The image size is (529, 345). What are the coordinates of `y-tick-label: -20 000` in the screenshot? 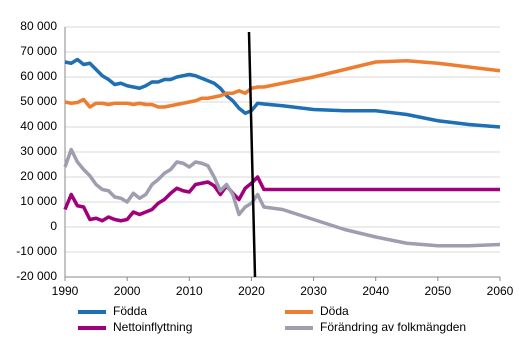 It's located at (36, 276).